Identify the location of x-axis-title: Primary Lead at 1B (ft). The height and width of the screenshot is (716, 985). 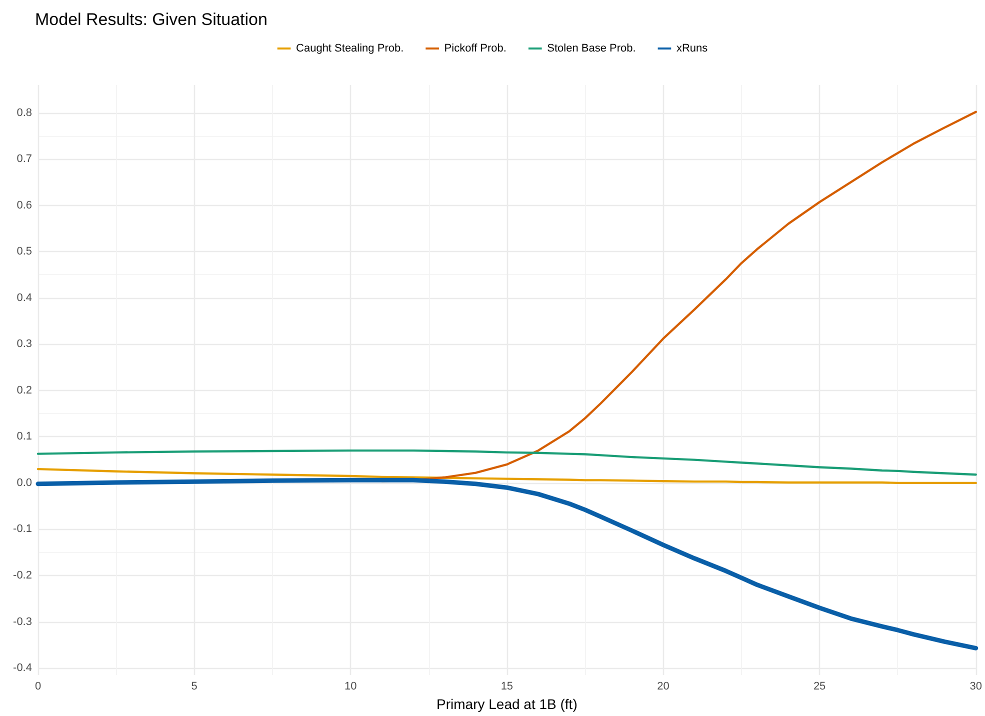
(507, 704).